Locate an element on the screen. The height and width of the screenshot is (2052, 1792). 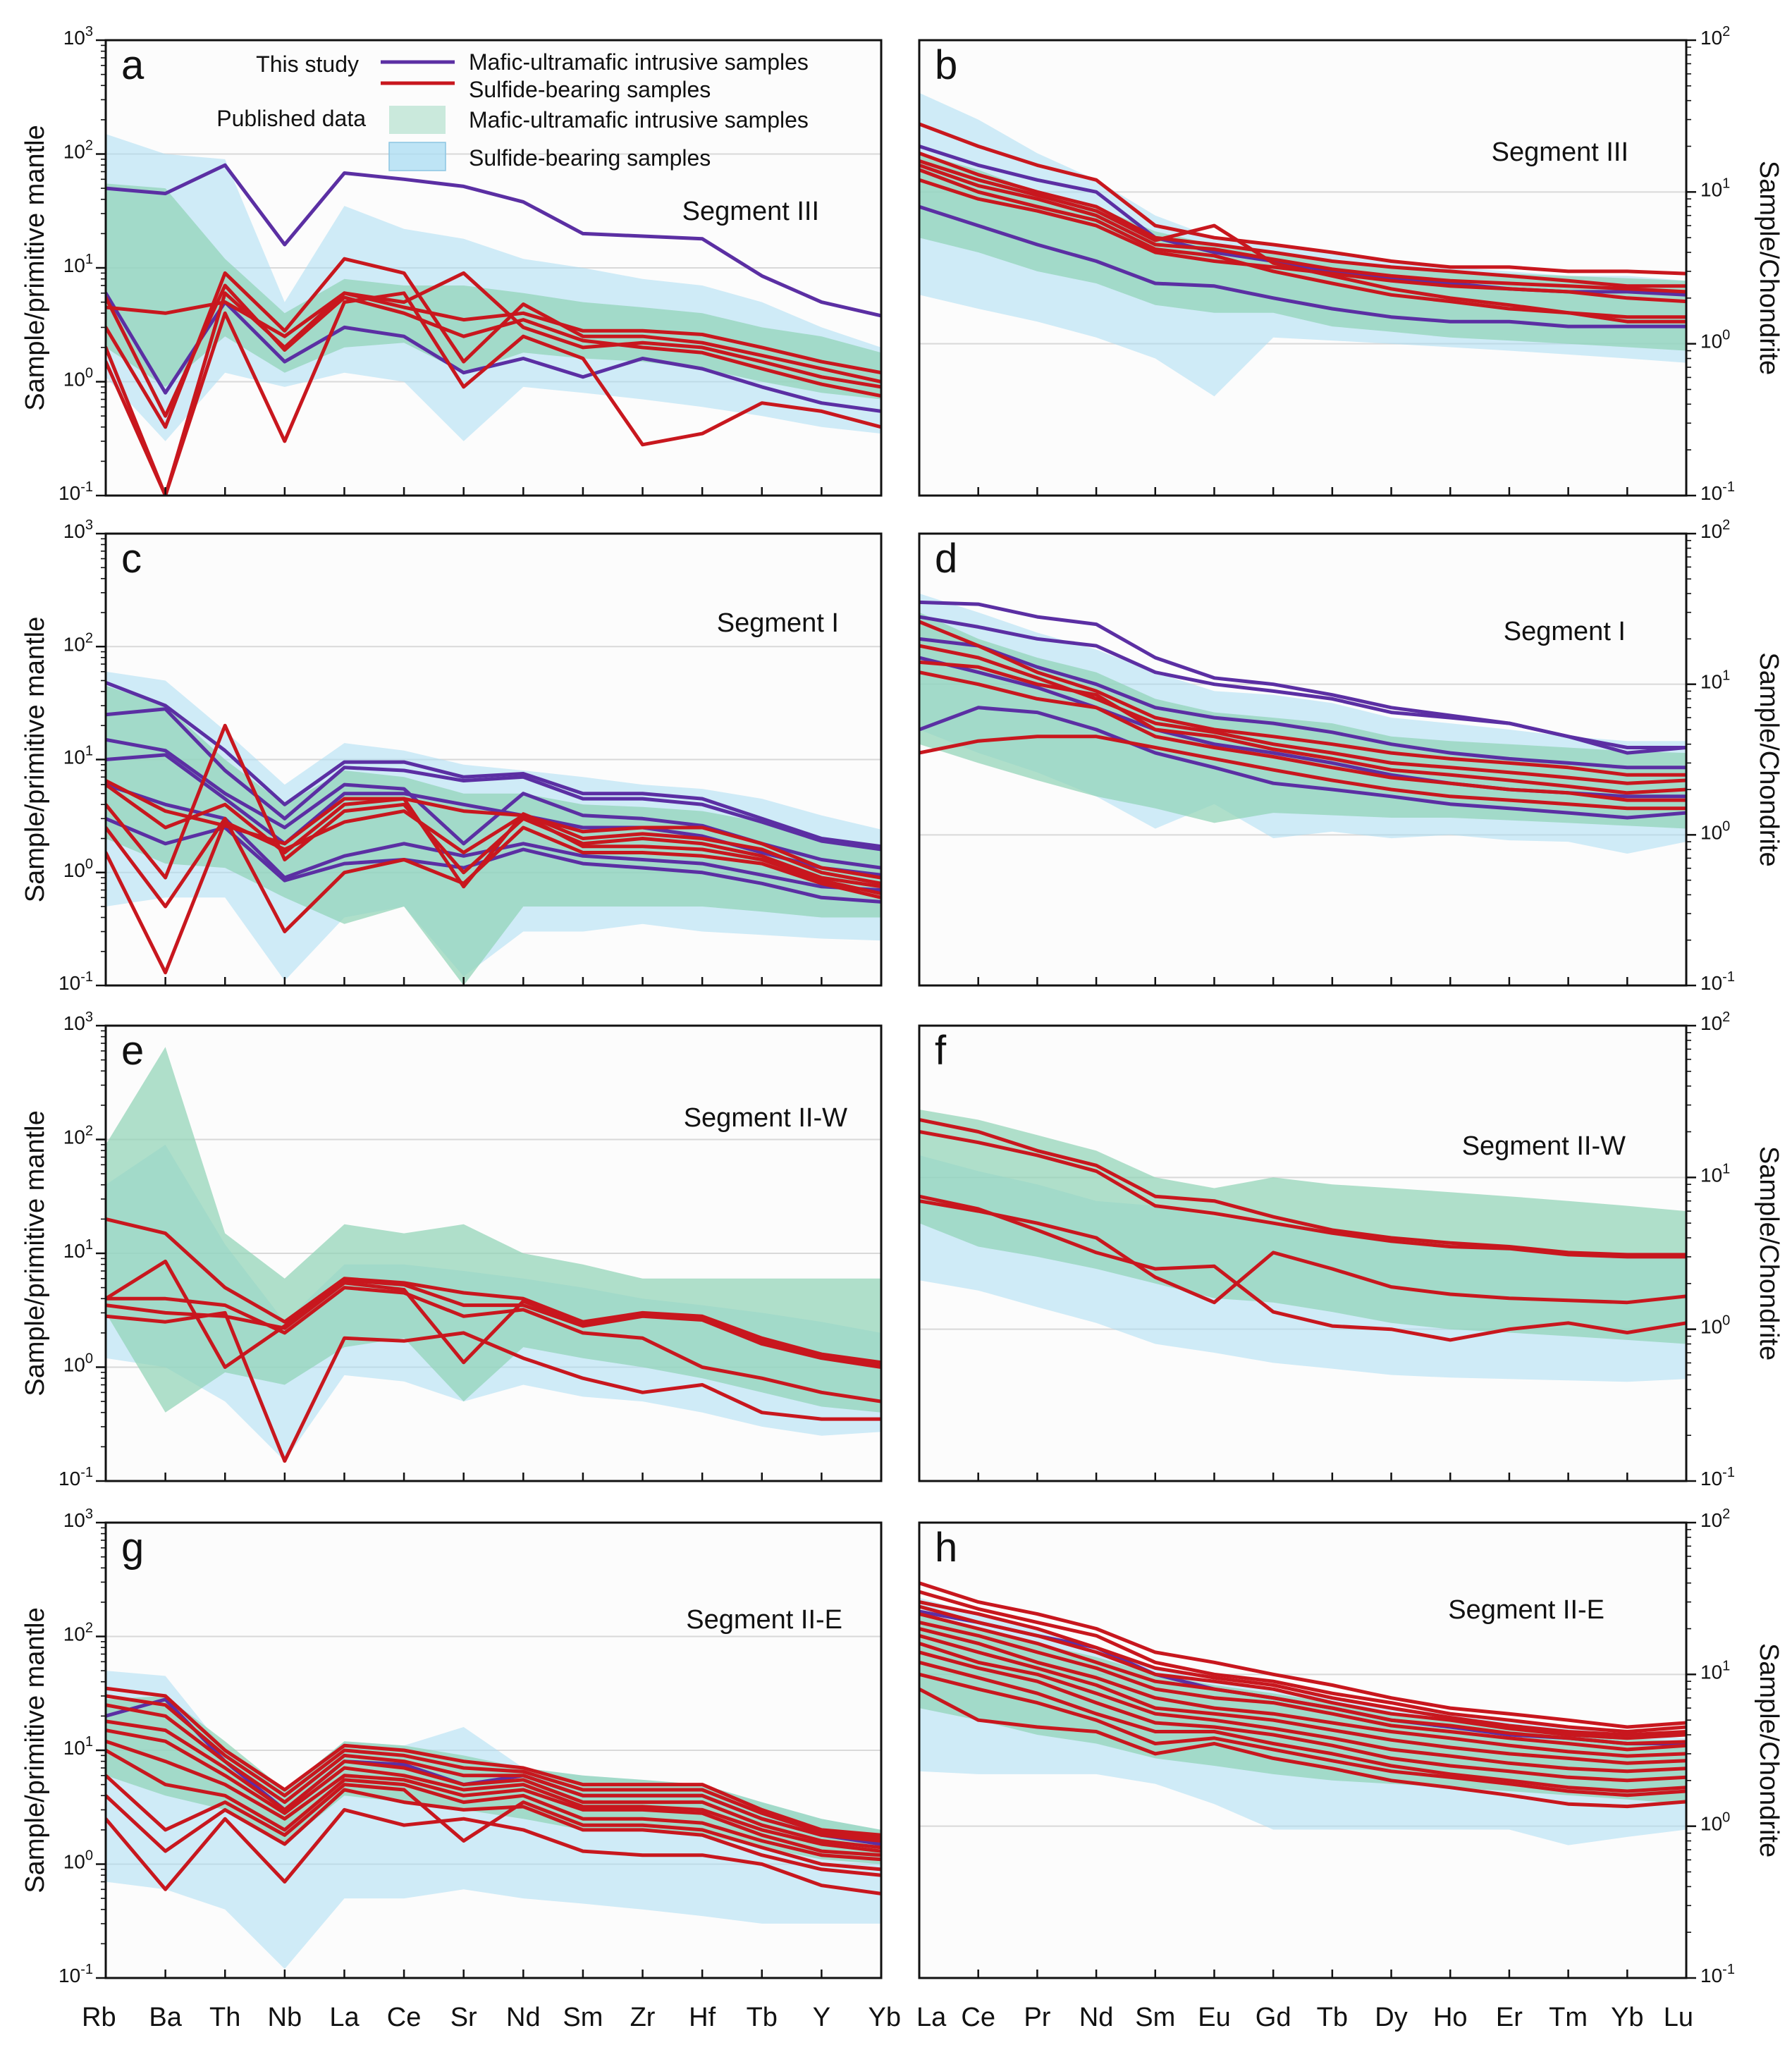
published-mafic-band is located at coordinates (1303, 252).